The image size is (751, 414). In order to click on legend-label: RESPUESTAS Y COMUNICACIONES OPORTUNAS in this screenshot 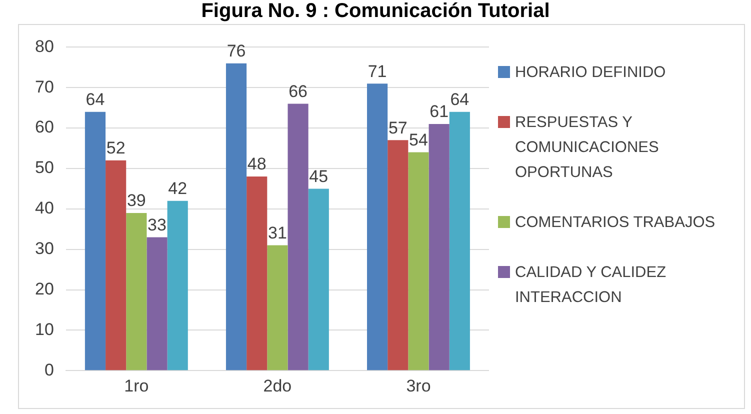, I will do `click(587, 148)`.